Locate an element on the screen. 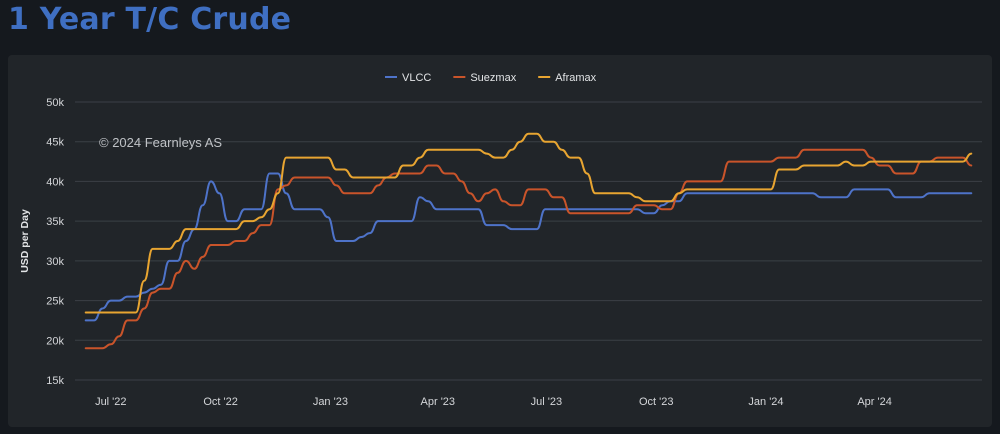 This screenshot has height=434, width=1000. y-tick-label: 35k is located at coordinates (55, 222).